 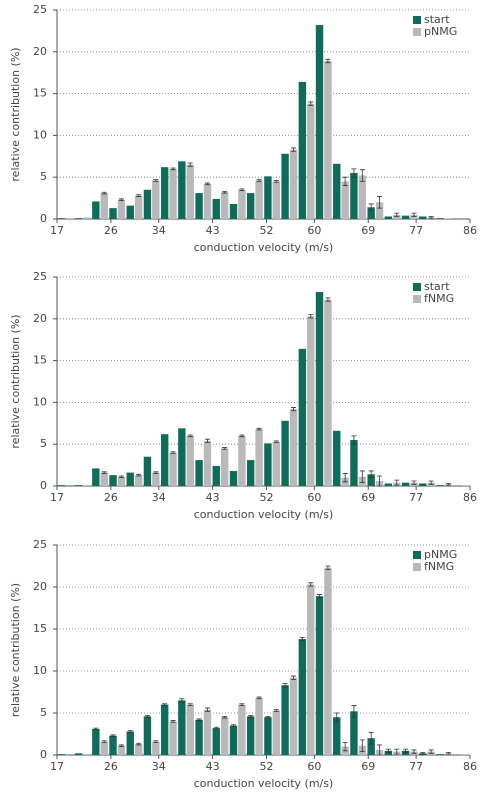 I want to click on y-tick-label: 15, so click(x=40, y=628).